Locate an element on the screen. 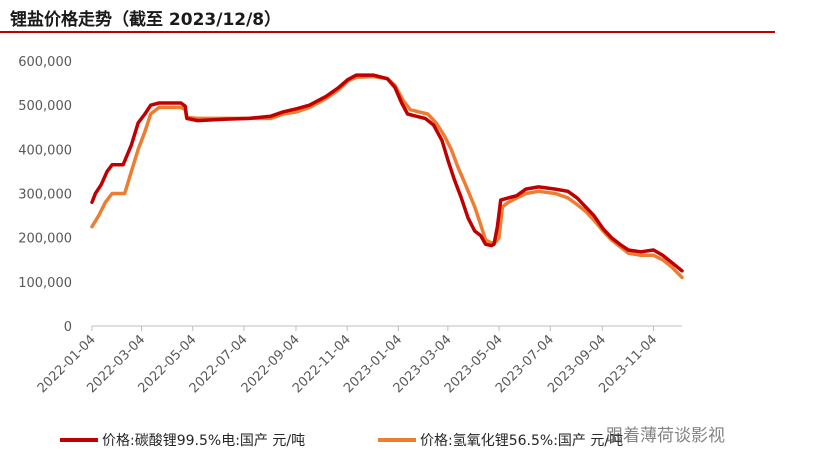 This screenshot has width=820, height=462. y-tick-label: 400,000 is located at coordinates (45, 150).